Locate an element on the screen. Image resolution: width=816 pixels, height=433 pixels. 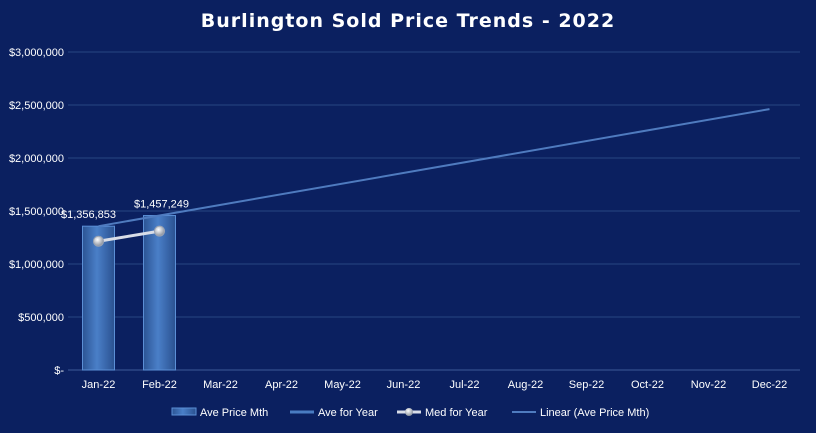
y-tick-label: $1,000,000 is located at coordinates (36, 265).